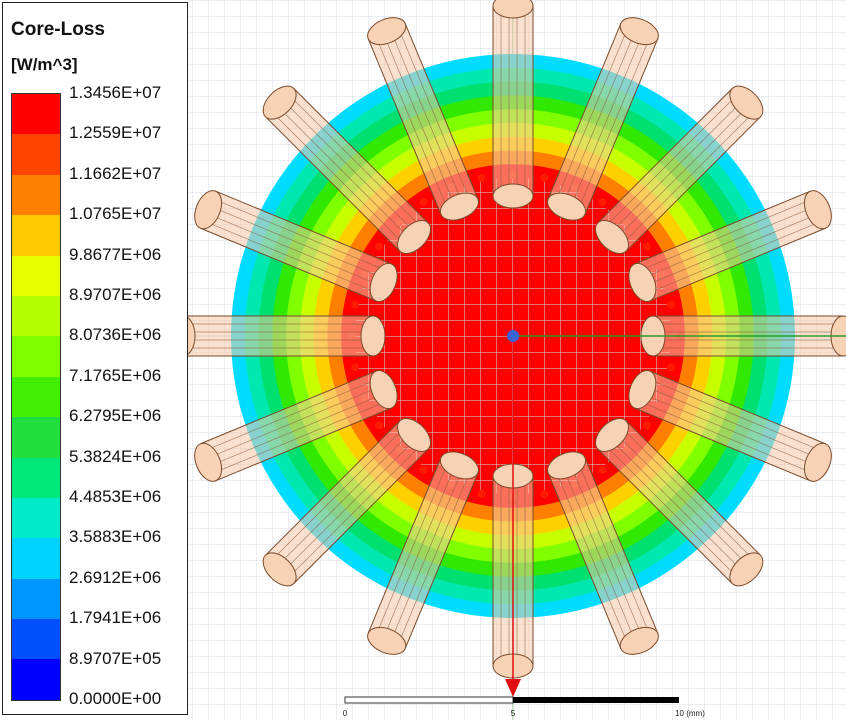 The image size is (846, 720). Describe the element at coordinates (115, 577) in the screenshot. I see `legend-value-12: 2.6912E+06` at that location.